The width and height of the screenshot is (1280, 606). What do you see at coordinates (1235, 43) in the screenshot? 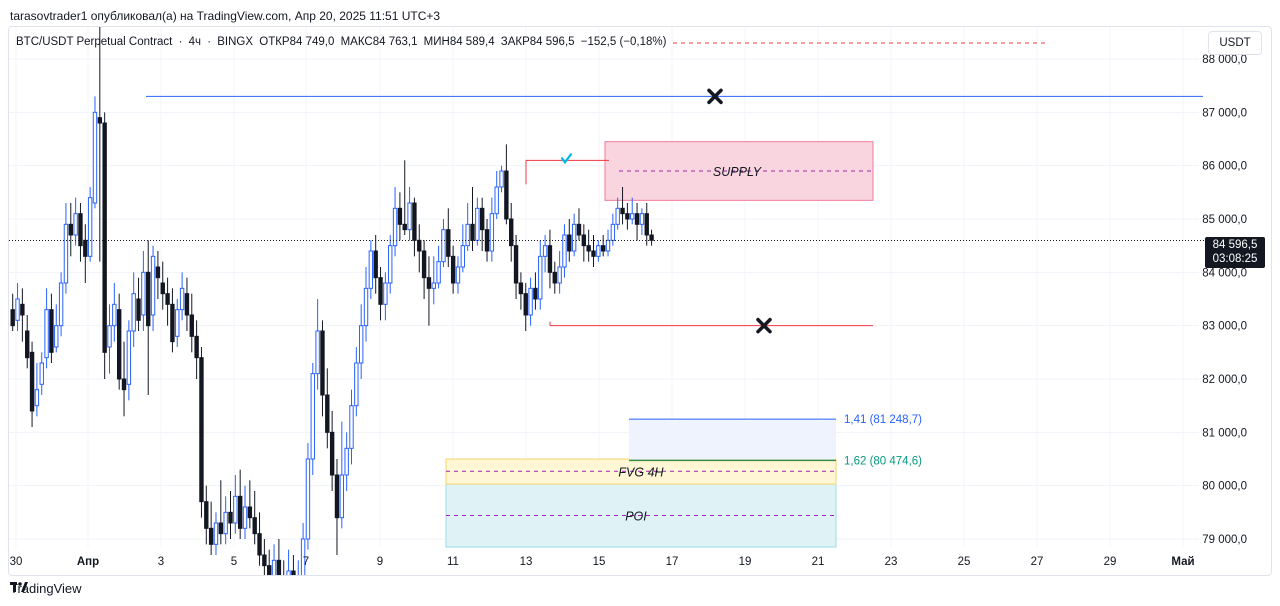
I see `currency-button: USDT` at bounding box center [1235, 43].